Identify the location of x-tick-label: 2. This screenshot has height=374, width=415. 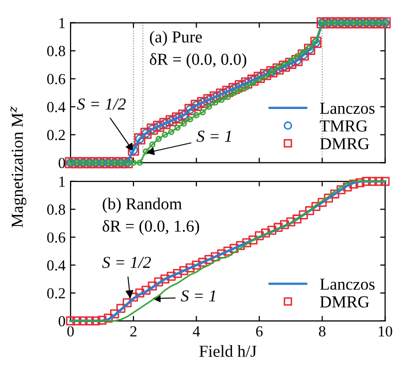
(133, 331).